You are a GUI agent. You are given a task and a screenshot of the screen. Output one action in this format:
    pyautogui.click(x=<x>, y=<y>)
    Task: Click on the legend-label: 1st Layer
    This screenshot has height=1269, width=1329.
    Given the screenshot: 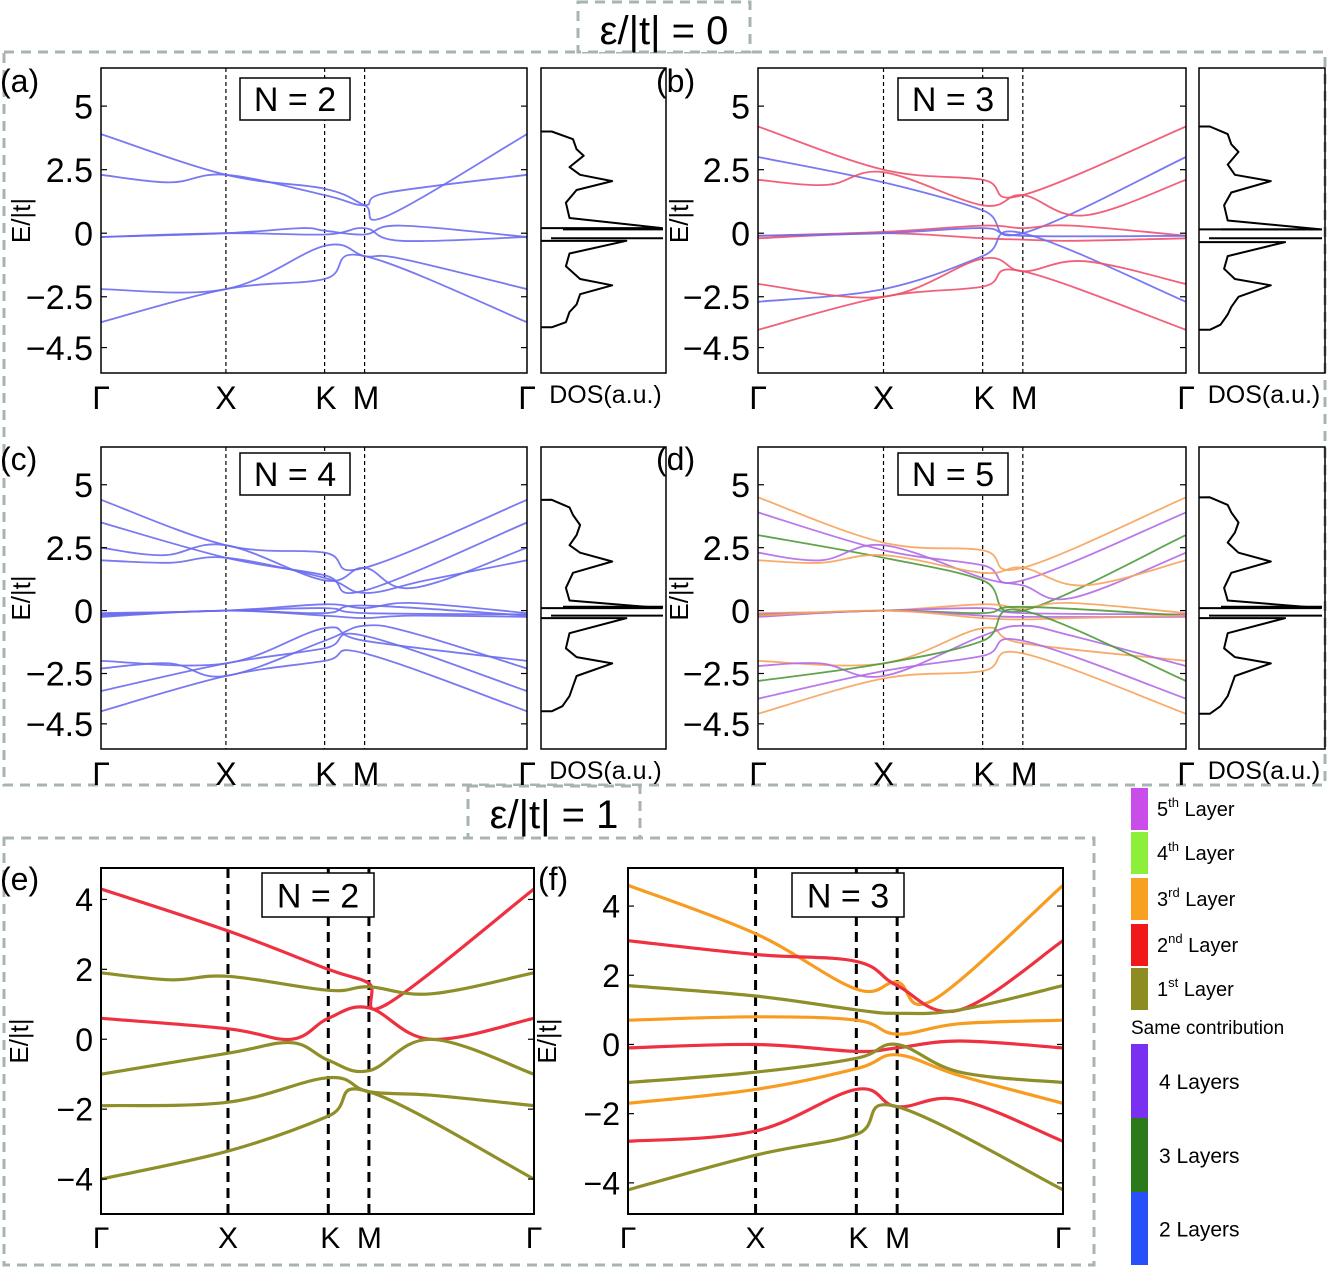 What is the action you would take?
    pyautogui.click(x=1195, y=988)
    